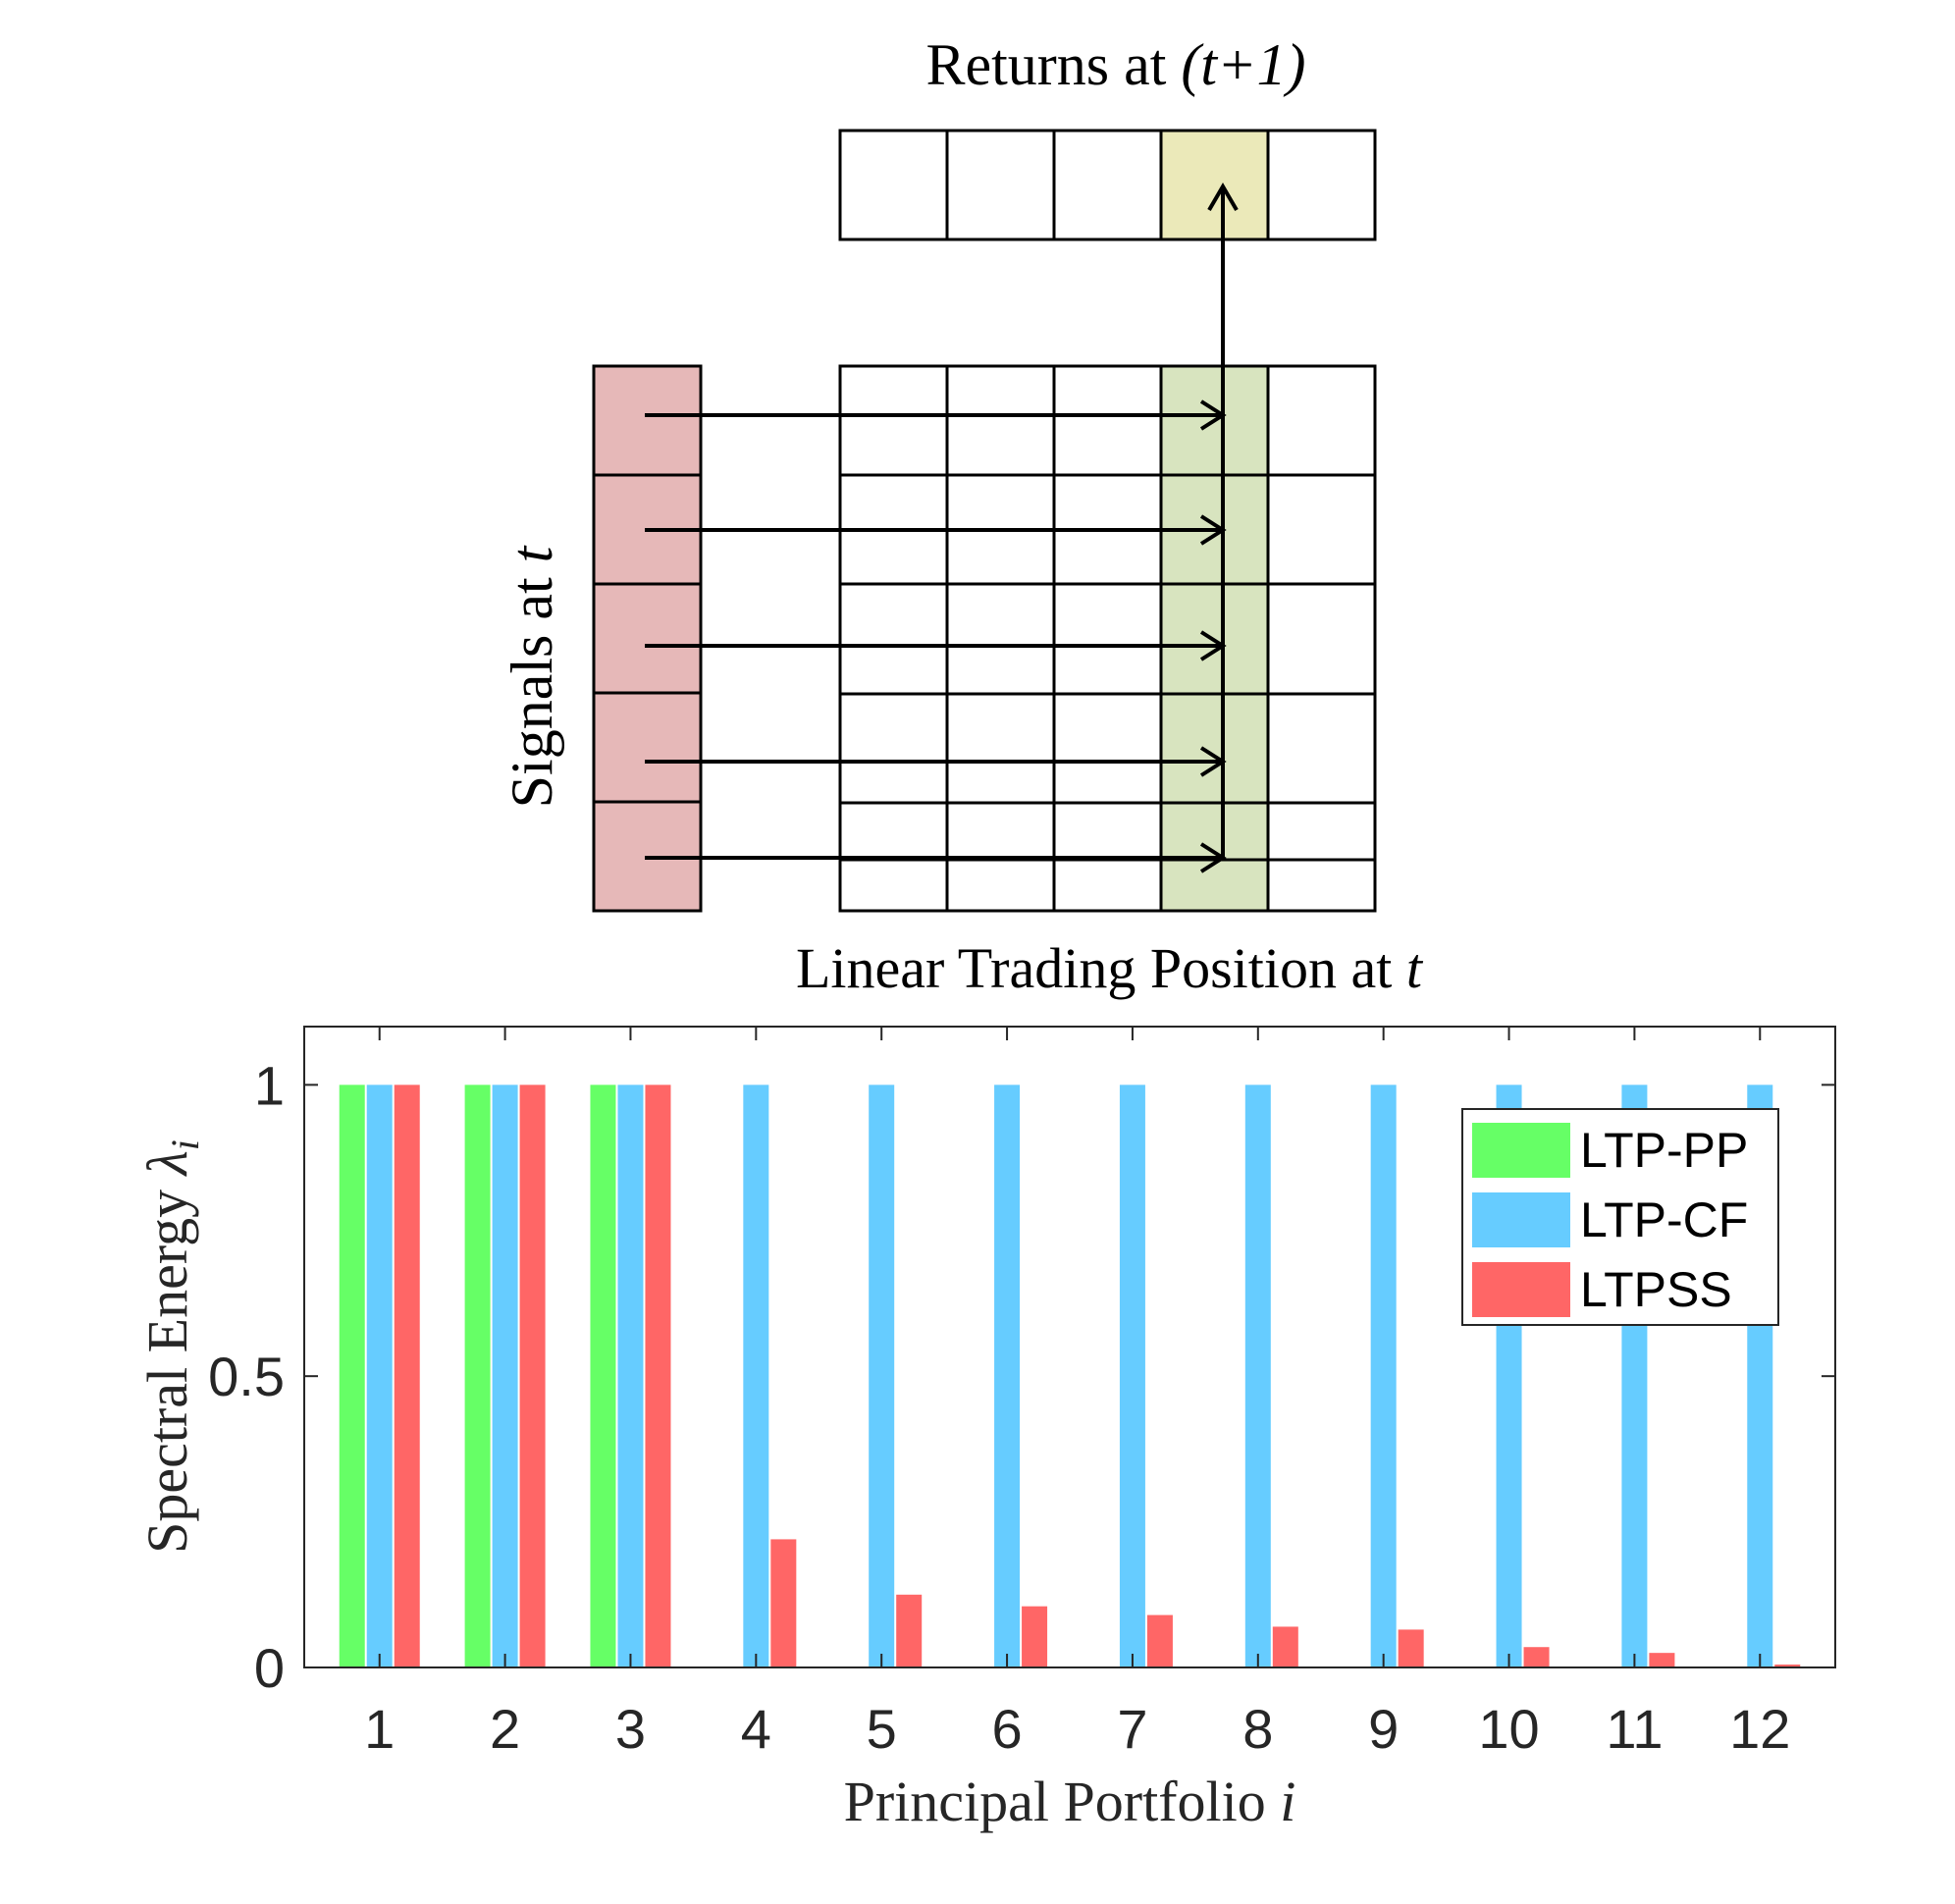  I want to click on x-tick-label: 11, so click(1634, 1729).